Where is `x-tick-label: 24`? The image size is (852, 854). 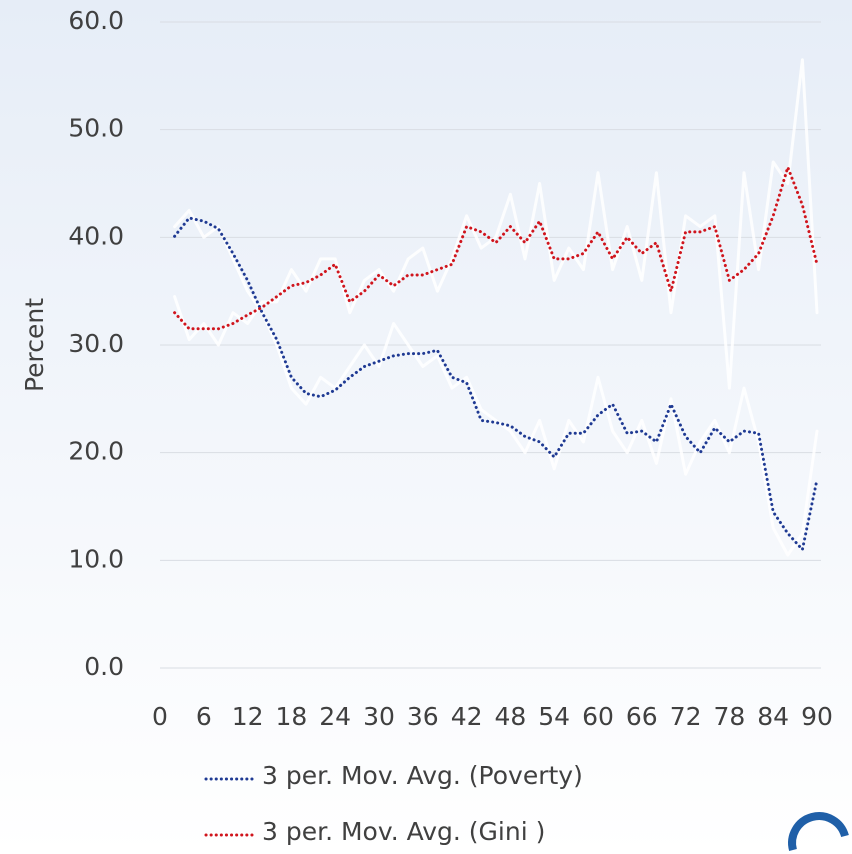
x-tick-label: 24 is located at coordinates (335, 716).